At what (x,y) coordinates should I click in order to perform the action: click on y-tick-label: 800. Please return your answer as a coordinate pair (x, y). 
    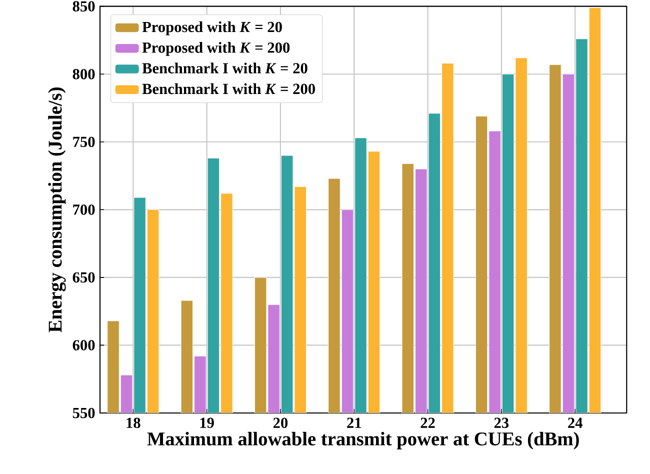
    Looking at the image, I should click on (83, 74).